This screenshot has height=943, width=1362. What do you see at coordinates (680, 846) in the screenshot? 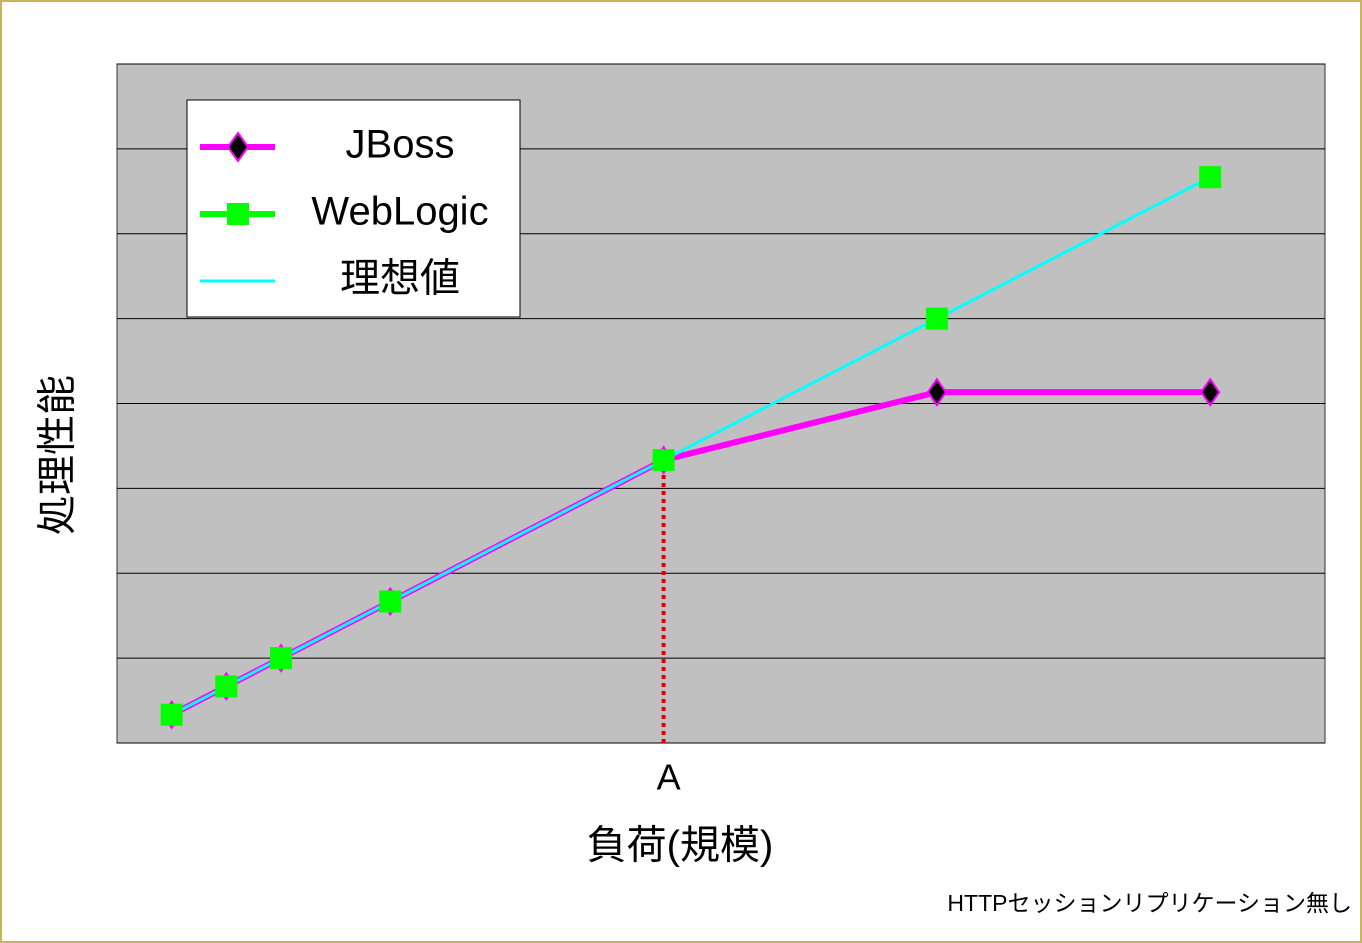
I see `x-axis-label: 負荷(規模)` at bounding box center [680, 846].